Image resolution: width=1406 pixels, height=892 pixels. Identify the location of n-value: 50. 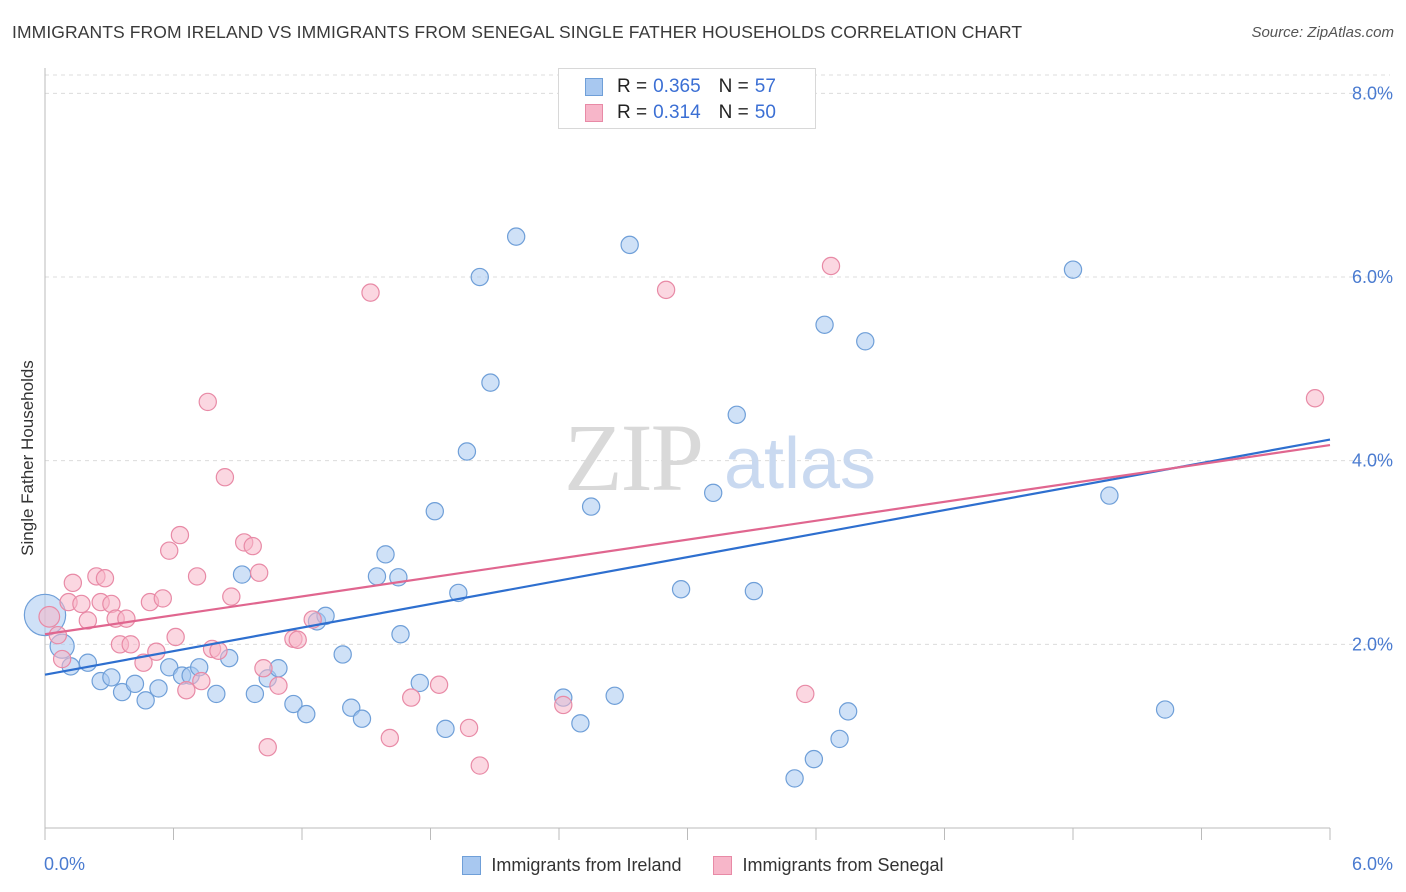
(765, 112).